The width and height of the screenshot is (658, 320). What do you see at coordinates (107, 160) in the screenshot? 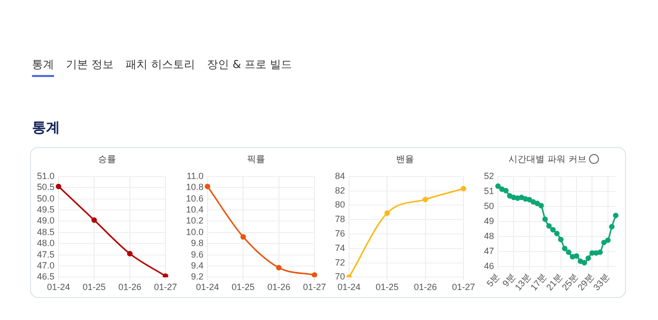
I see `chart-title: 승률` at bounding box center [107, 160].